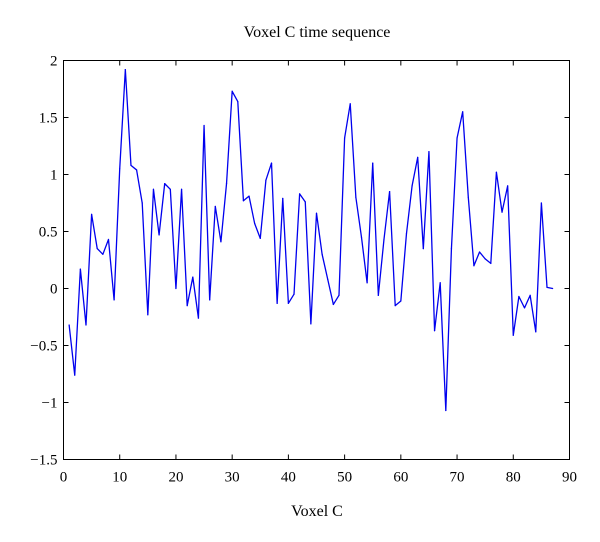 The height and width of the screenshot is (542, 600). Describe the element at coordinates (48, 233) in the screenshot. I see `y-tick-label: 0.5` at that location.